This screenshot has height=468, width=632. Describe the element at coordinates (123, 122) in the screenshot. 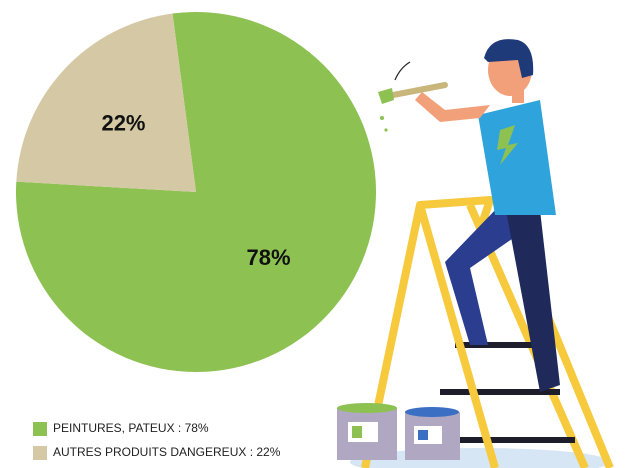

I see `data-label: 22%` at that location.